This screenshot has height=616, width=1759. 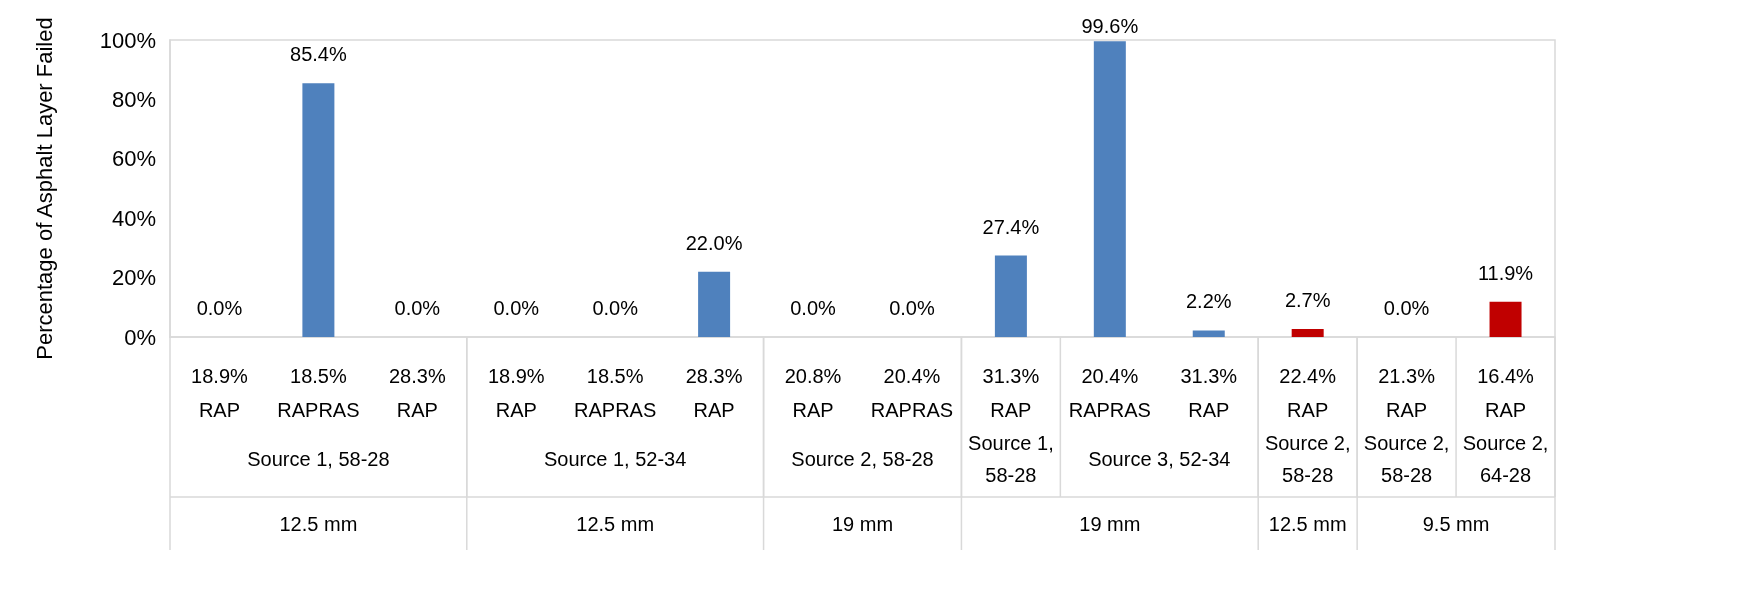 What do you see at coordinates (813, 393) in the screenshot?
I see `x-tick-label: 20.8% RAP` at bounding box center [813, 393].